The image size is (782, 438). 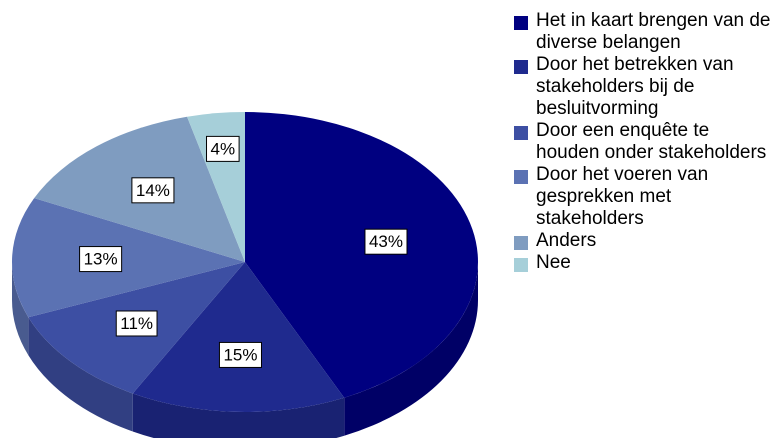 I want to click on legend-item: Nee, so click(x=645, y=263).